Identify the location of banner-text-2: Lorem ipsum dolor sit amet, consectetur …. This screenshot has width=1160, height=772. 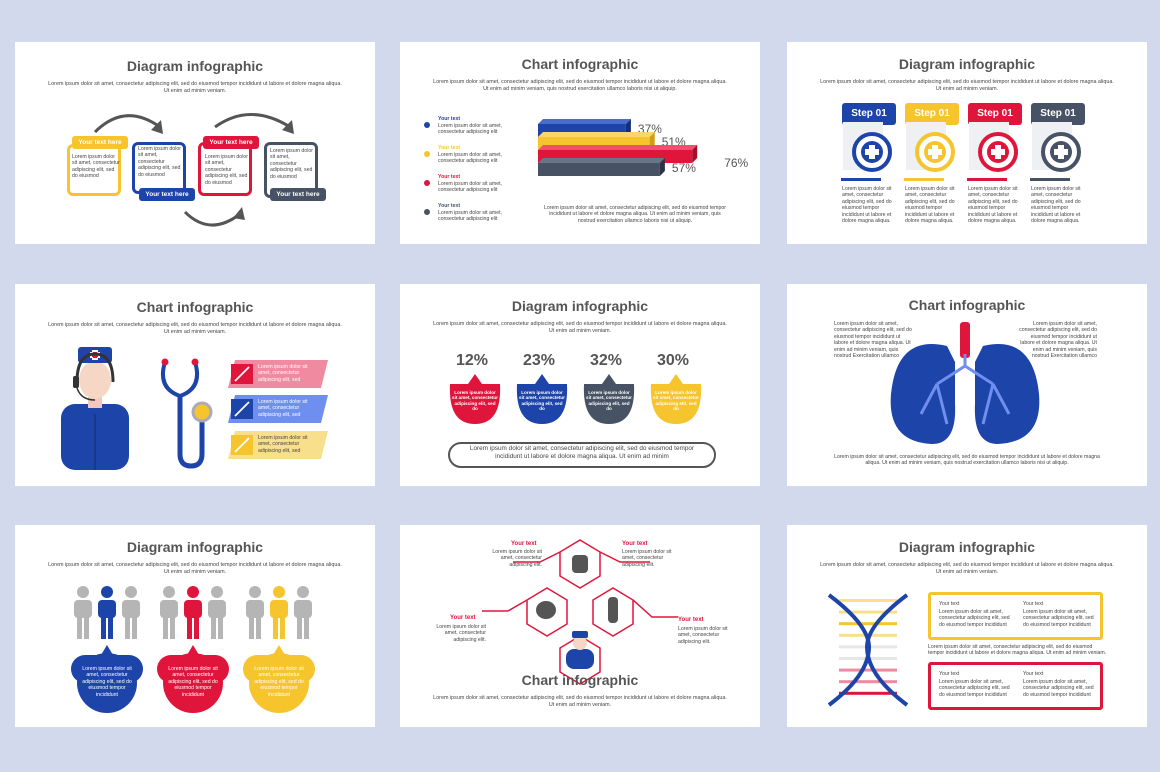
(283, 408).